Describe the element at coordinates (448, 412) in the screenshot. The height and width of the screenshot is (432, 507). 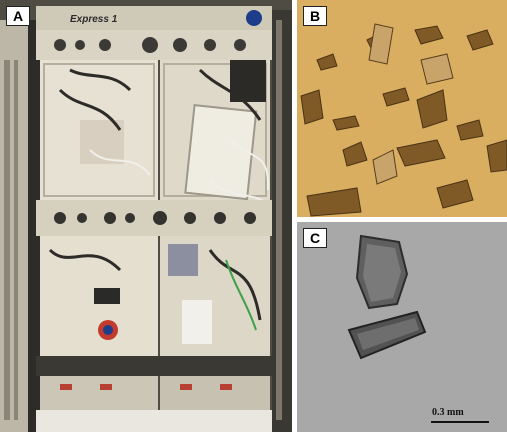
I see `scale-bar-label: 0.3 mm` at that location.